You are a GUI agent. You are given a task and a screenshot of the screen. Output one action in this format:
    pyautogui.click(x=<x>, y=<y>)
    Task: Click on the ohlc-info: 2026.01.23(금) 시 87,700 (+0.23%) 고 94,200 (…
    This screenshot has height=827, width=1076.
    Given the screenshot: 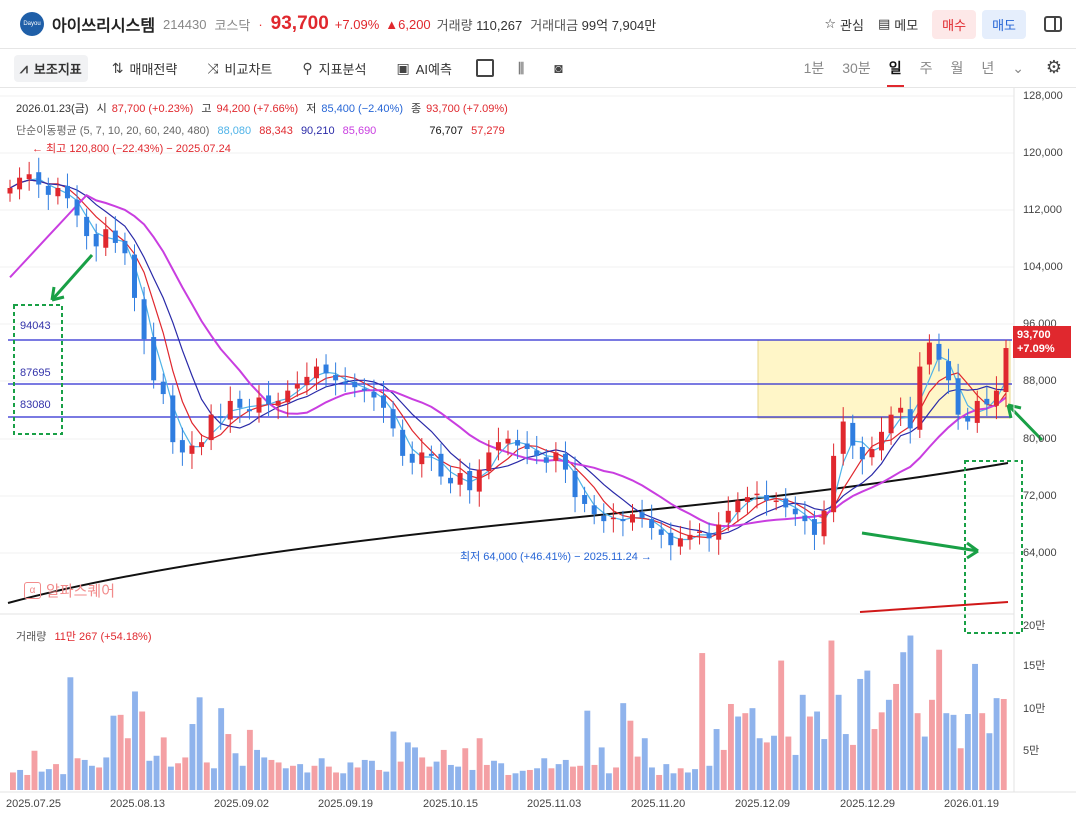 What is the action you would take?
    pyautogui.click(x=264, y=108)
    